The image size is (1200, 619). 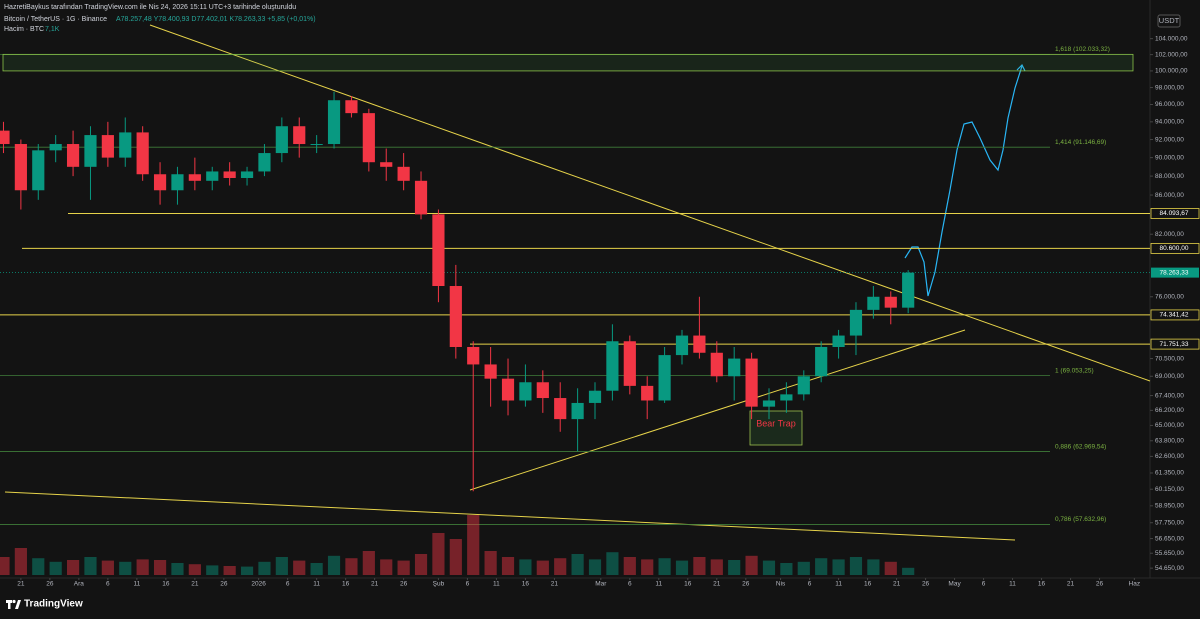 What do you see at coordinates (1171, 71) in the screenshot?
I see `y-tick-label: 100.000,00` at bounding box center [1171, 71].